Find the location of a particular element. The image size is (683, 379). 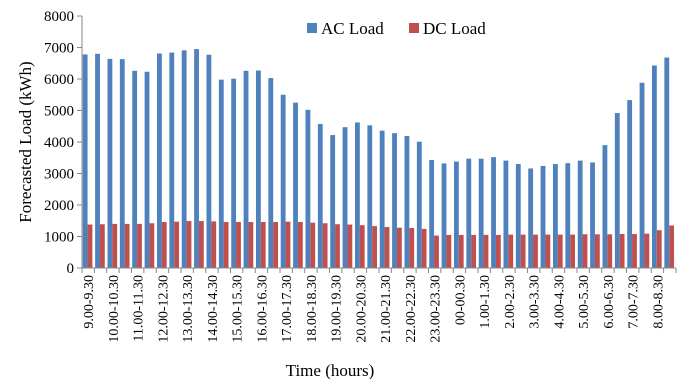

x-tick-label: 14.00-14.30 is located at coordinates (213, 309).